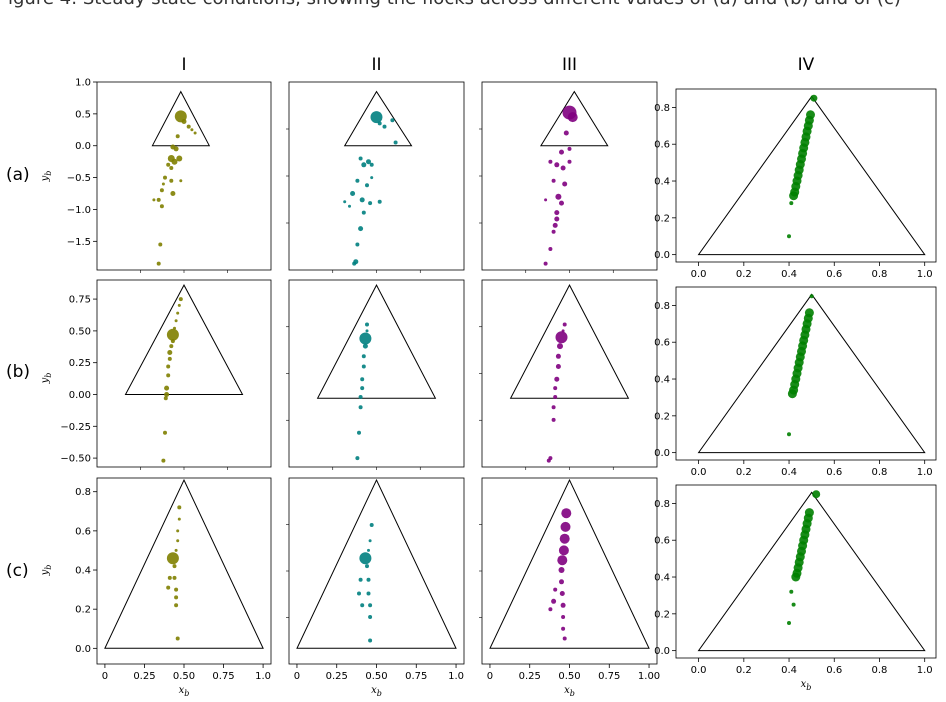  What do you see at coordinates (811, 571) in the screenshot?
I see `triangle-c-IV` at bounding box center [811, 571].